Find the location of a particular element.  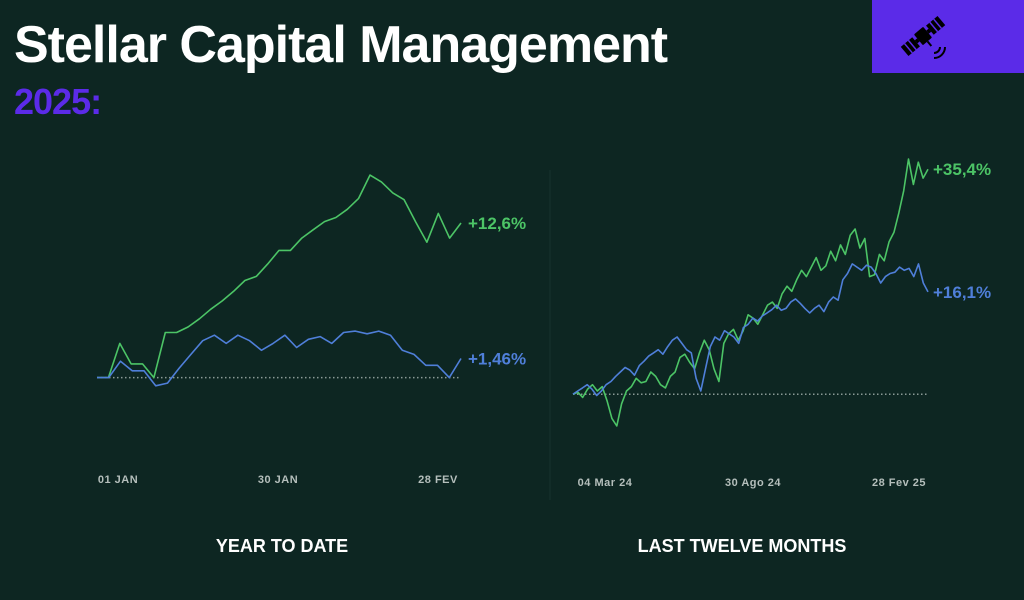

x-tick-label-ltm-1: 30 Ago 24 is located at coordinates (753, 483).